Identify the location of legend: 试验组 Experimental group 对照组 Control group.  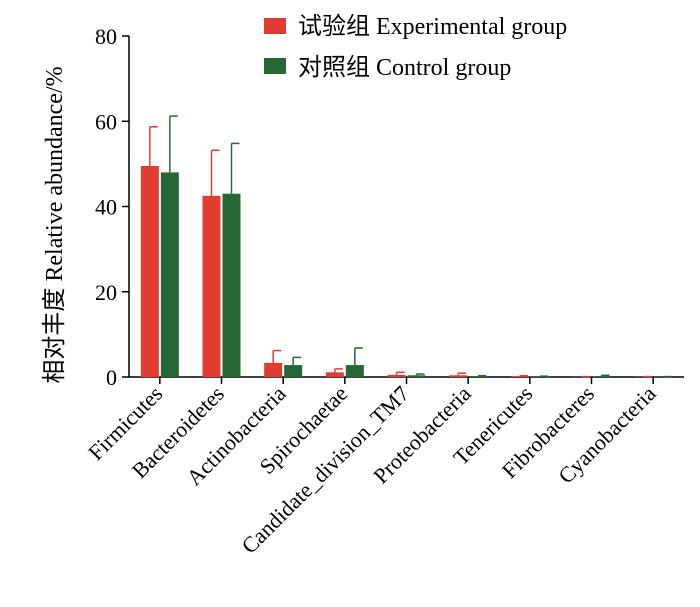
(415, 47).